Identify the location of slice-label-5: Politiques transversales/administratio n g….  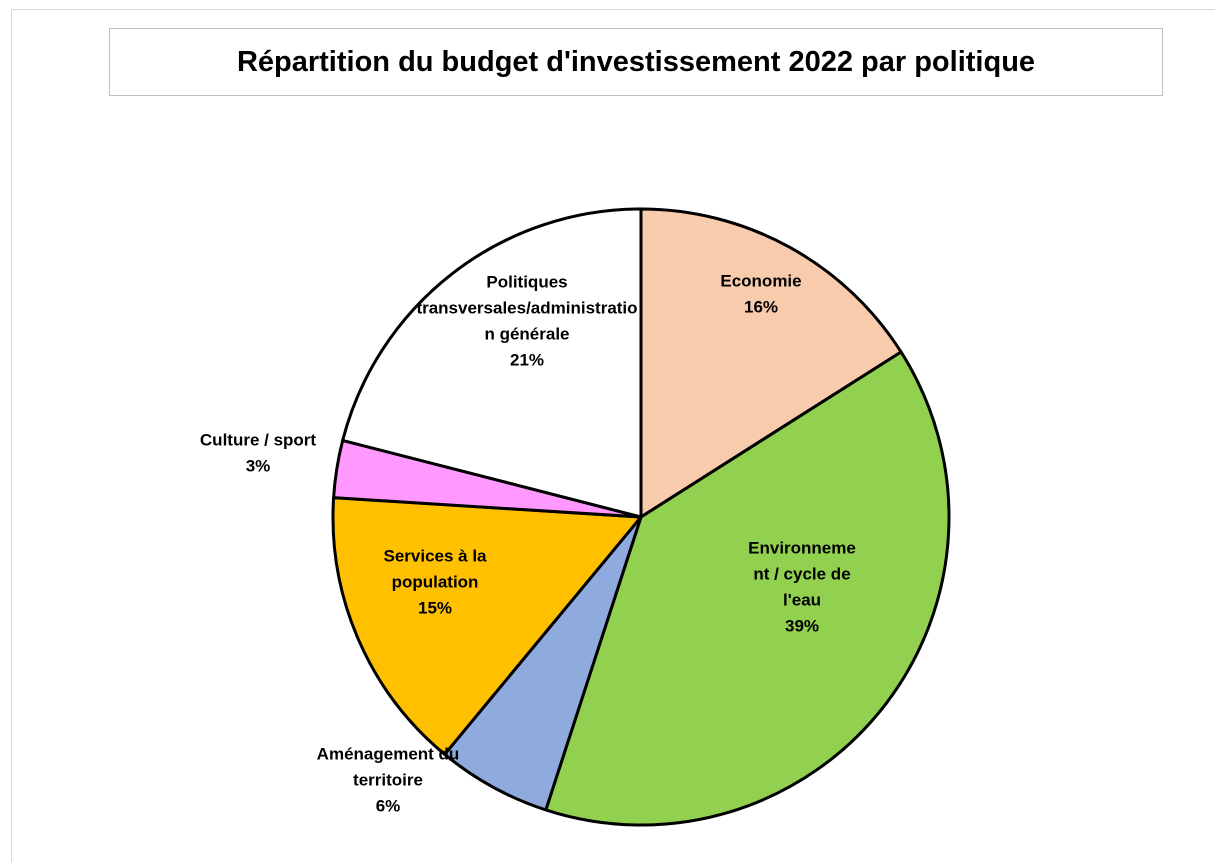
(526, 320).